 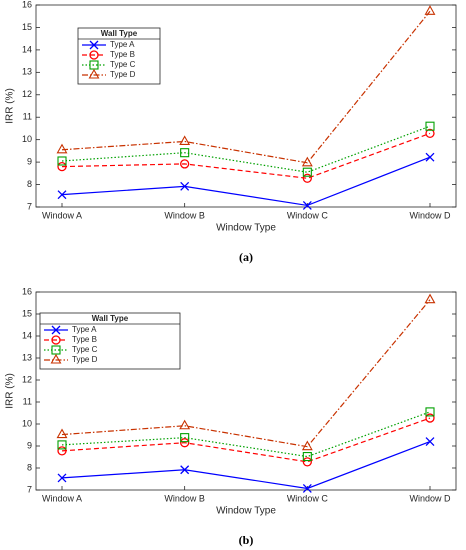 What do you see at coordinates (246, 257) in the screenshot?
I see `caption: (a)` at bounding box center [246, 257].